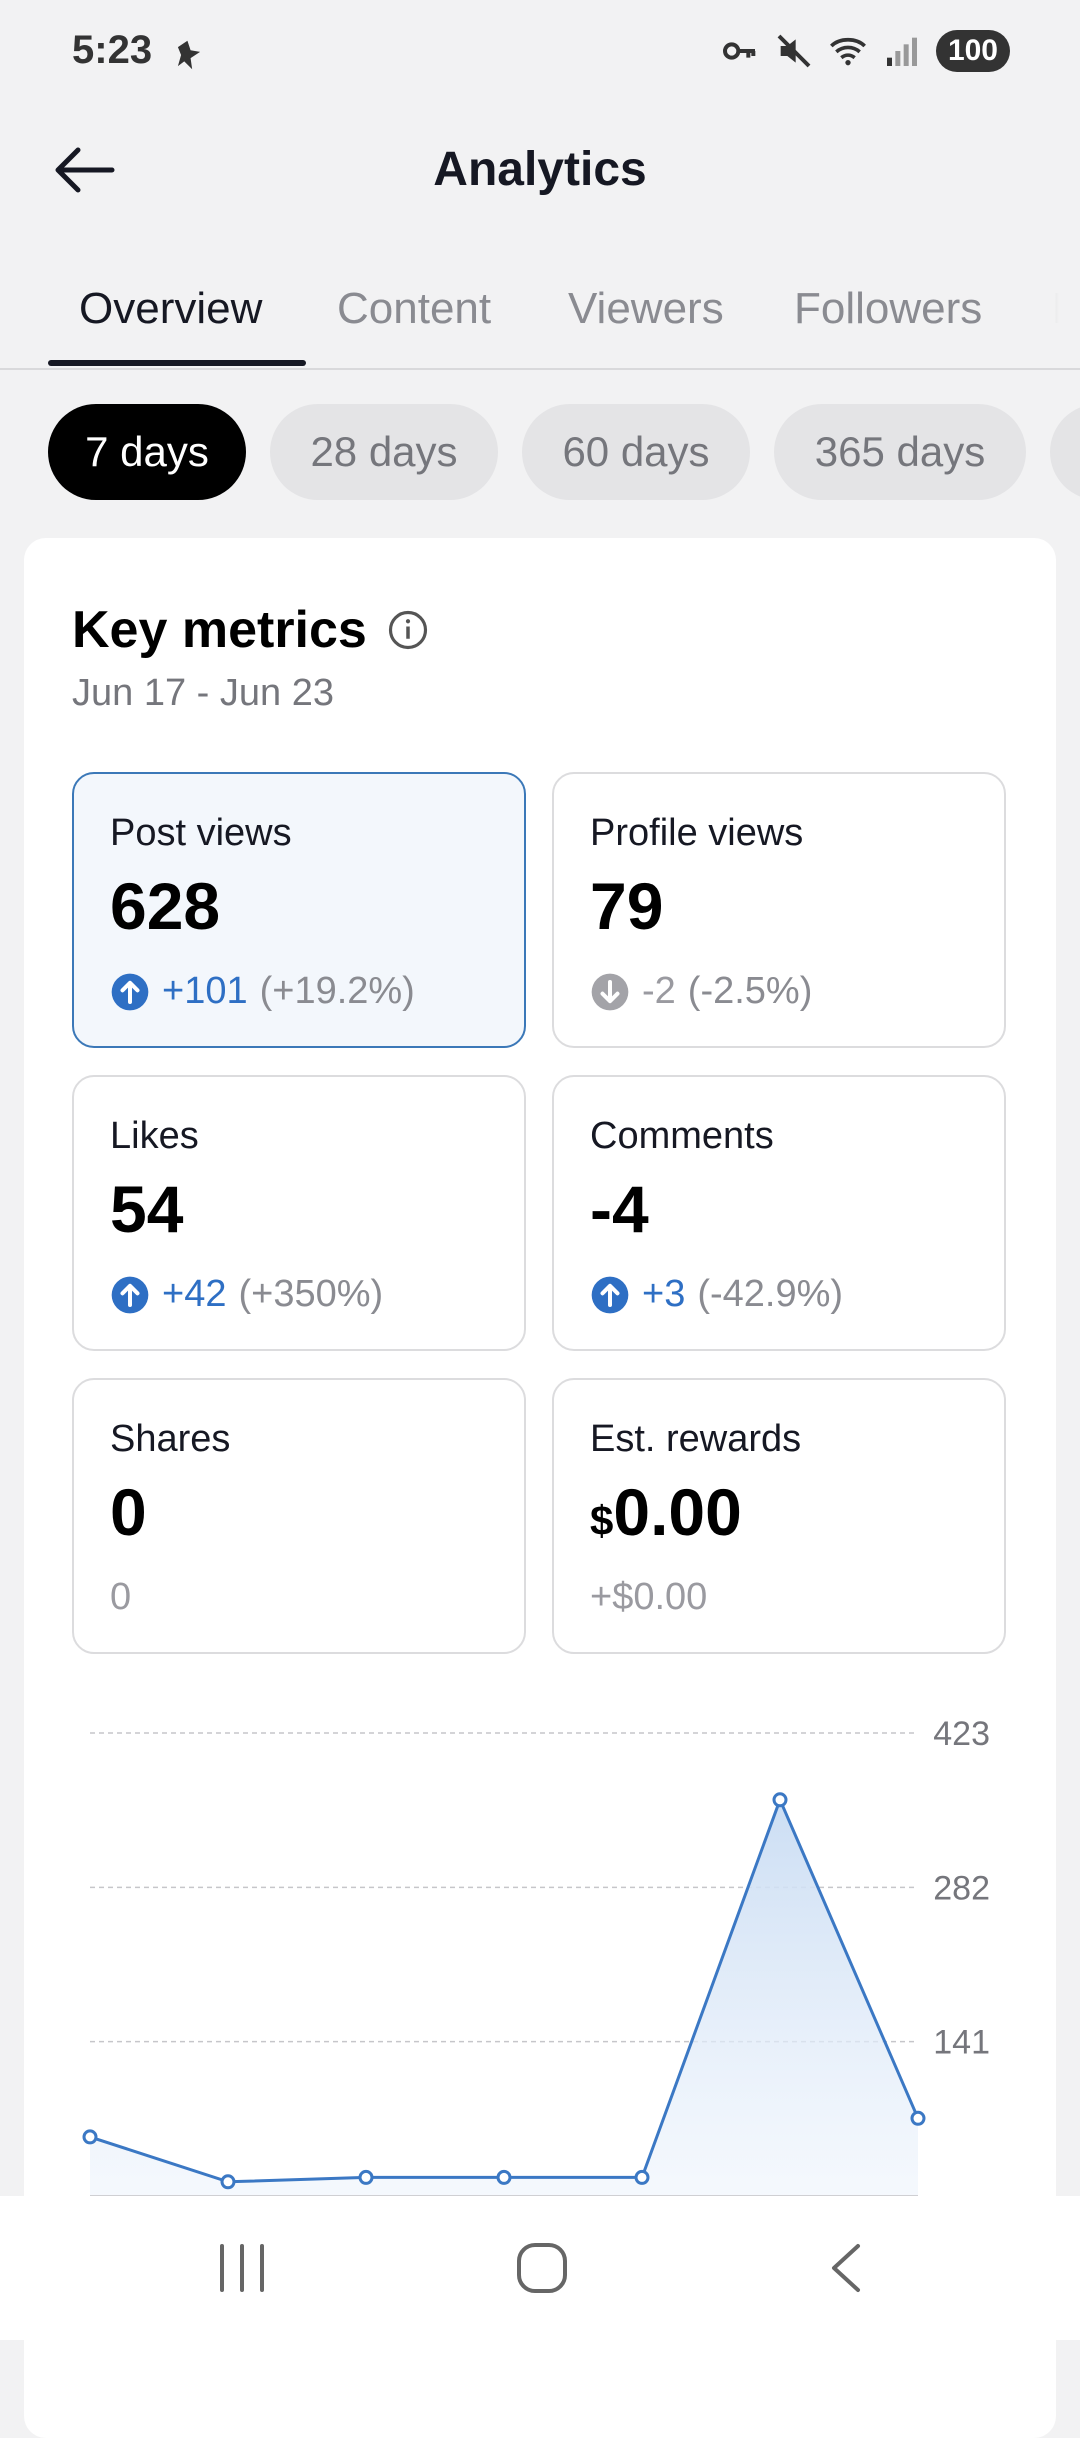 This screenshot has height=2438, width=1080. What do you see at coordinates (147, 1209) in the screenshot?
I see `metric-value: 54` at bounding box center [147, 1209].